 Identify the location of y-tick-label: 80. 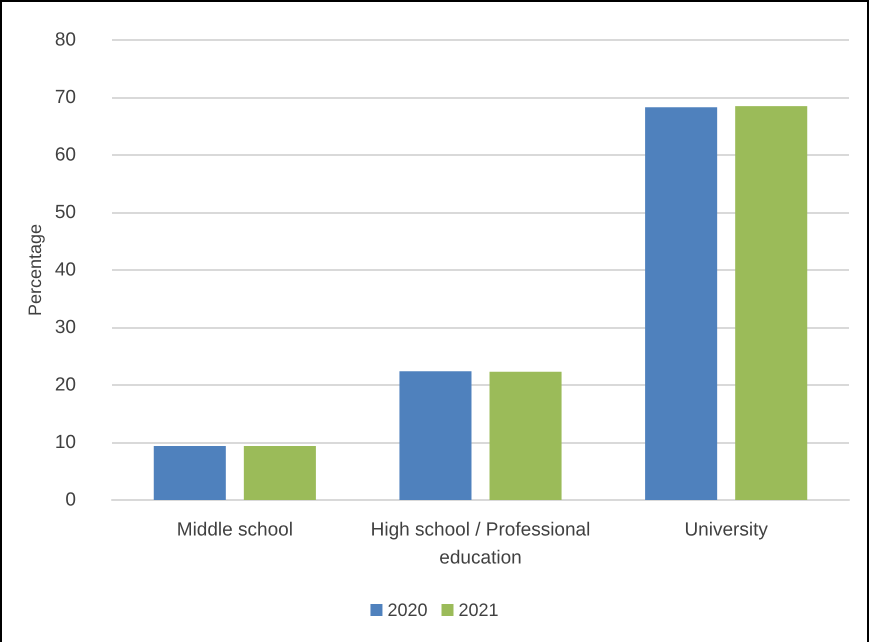
(65, 40).